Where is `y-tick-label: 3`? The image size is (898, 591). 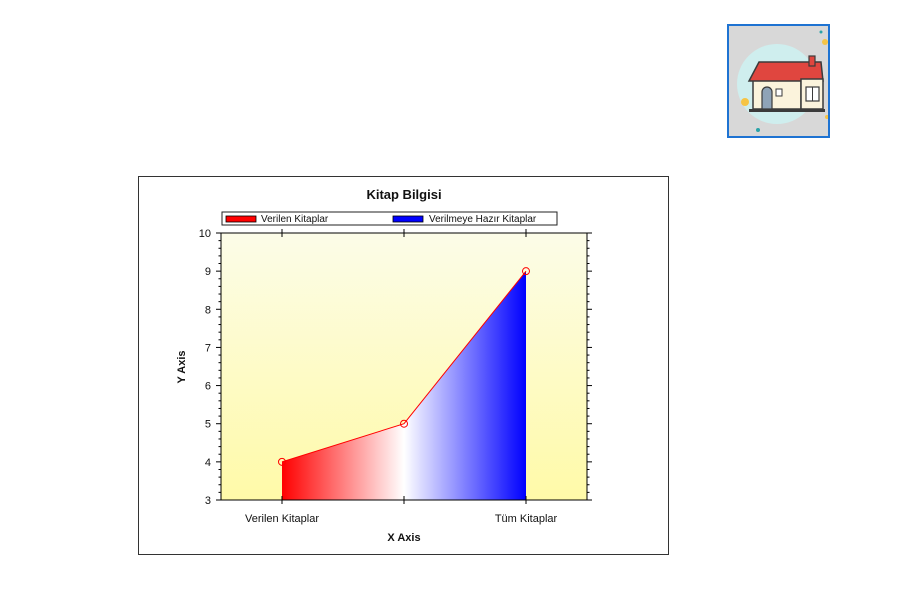 y-tick-label: 3 is located at coordinates (208, 501).